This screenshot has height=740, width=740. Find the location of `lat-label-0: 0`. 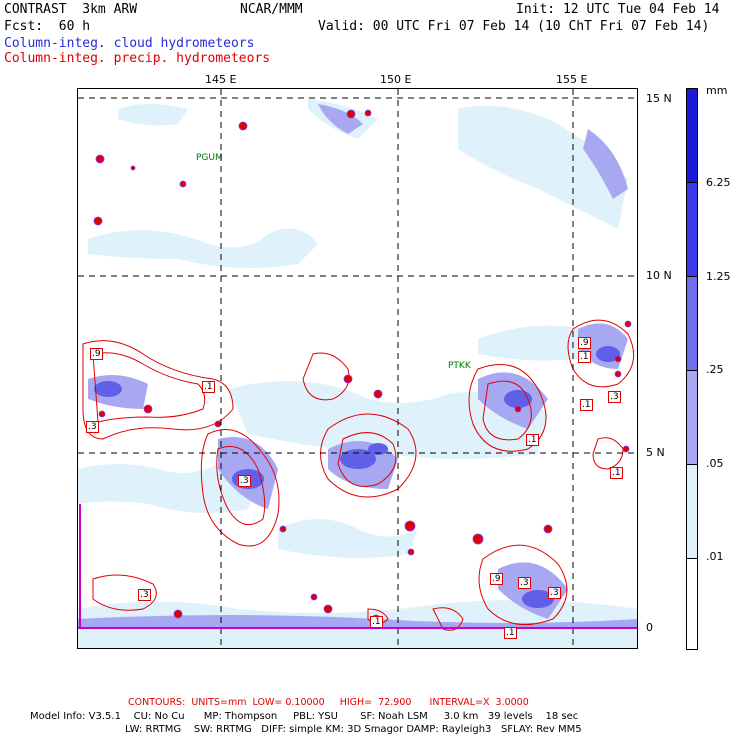

lat-label-0: 0 is located at coordinates (649, 627).